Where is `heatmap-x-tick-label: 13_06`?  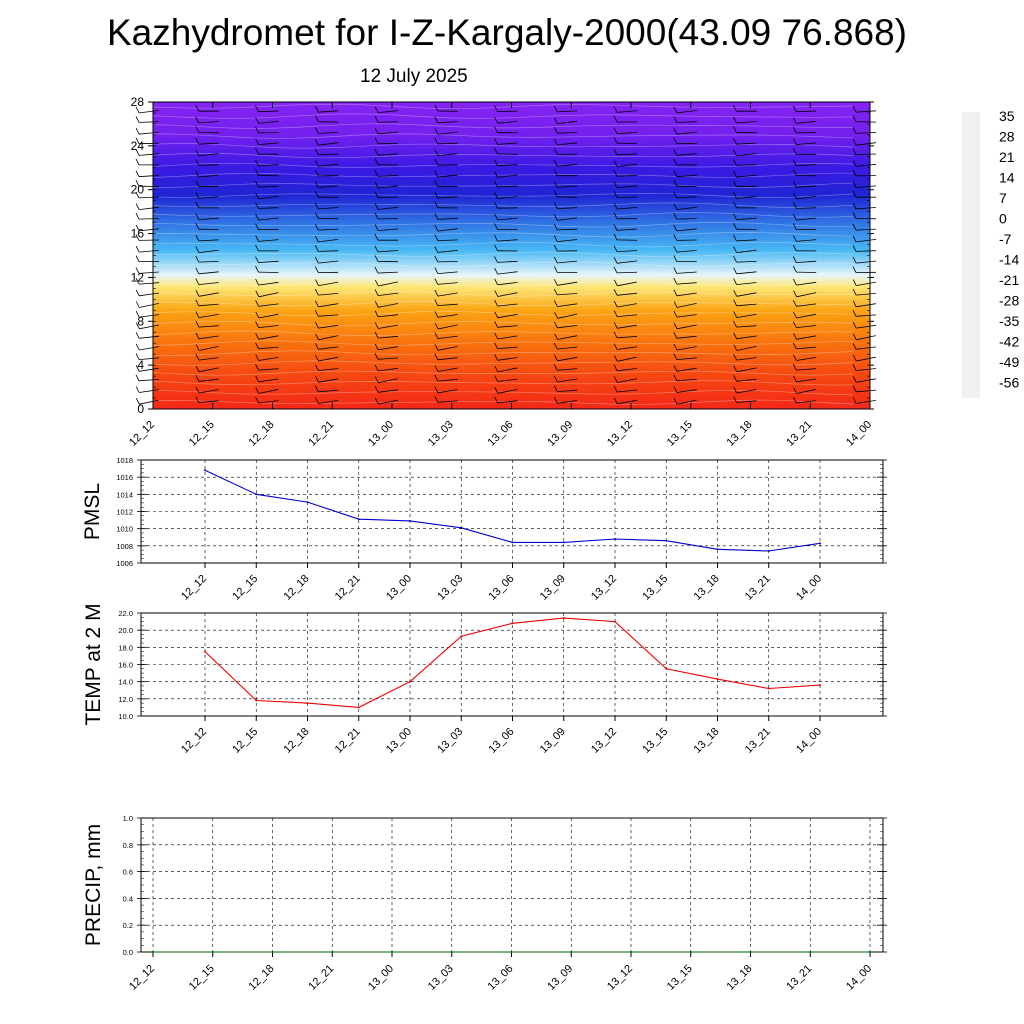 heatmap-x-tick-label: 13_06 is located at coordinates (501, 434).